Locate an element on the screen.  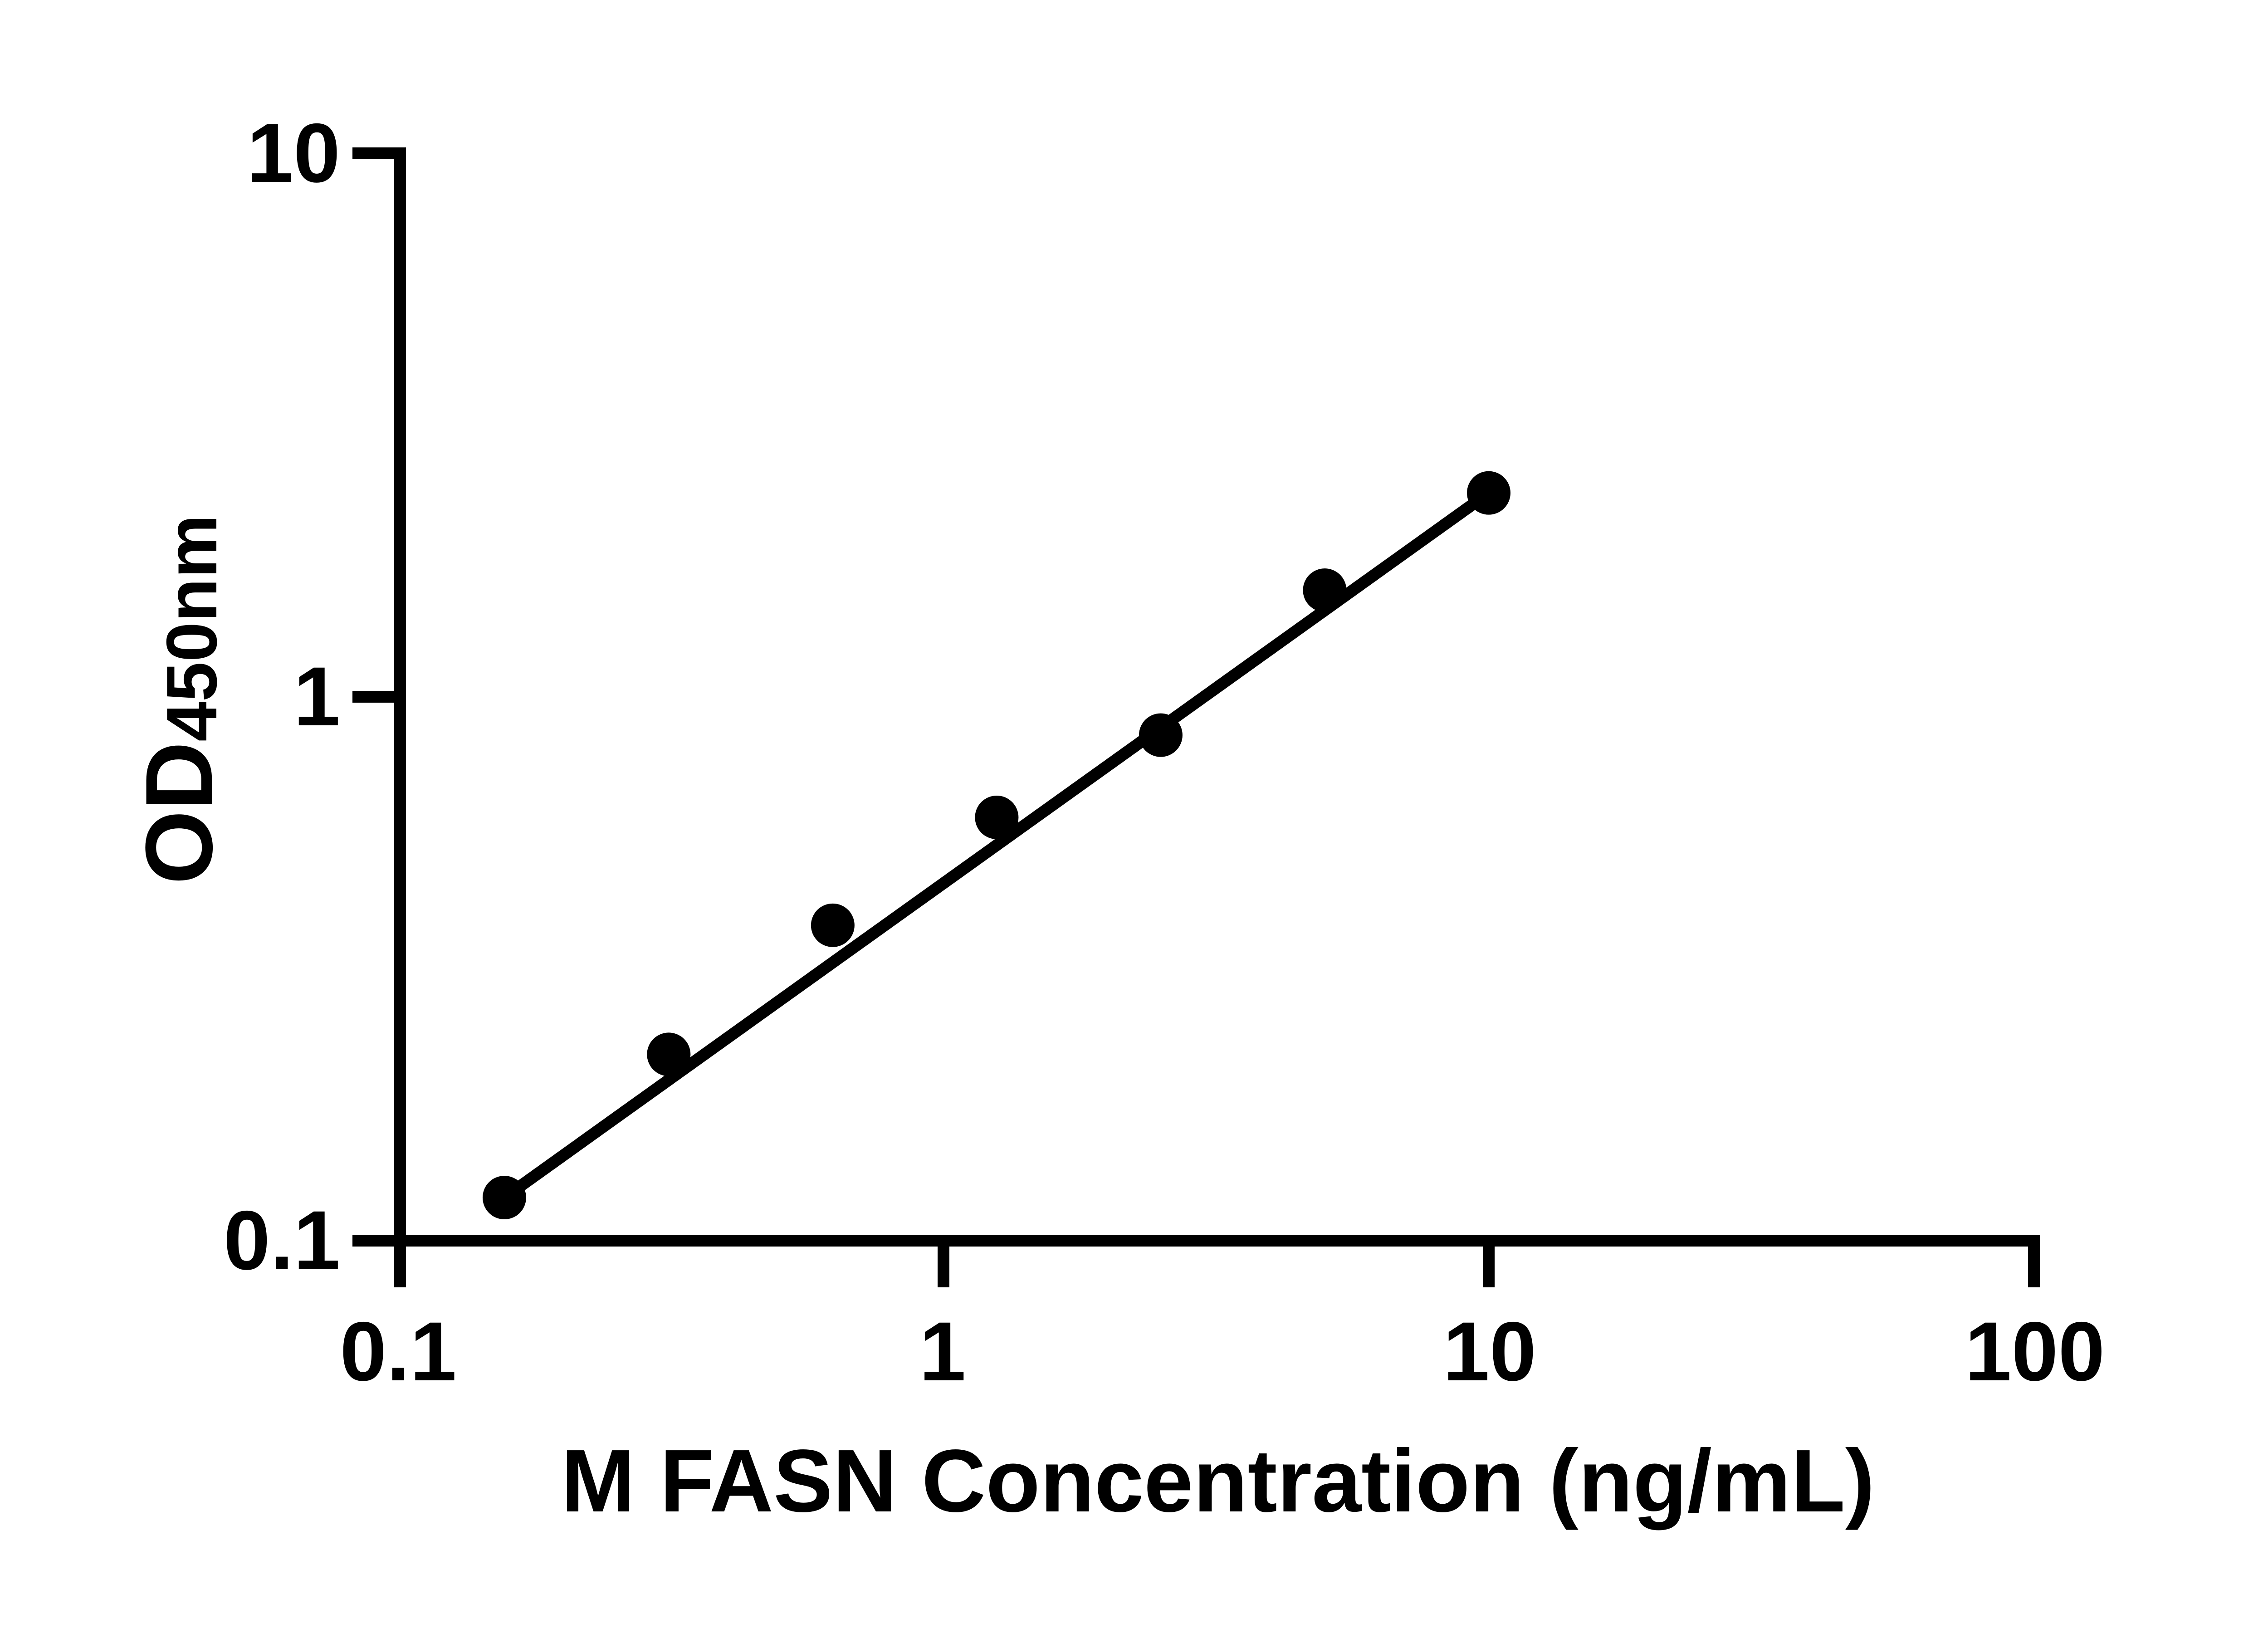
x-axis-line is located at coordinates (1196, 1241).